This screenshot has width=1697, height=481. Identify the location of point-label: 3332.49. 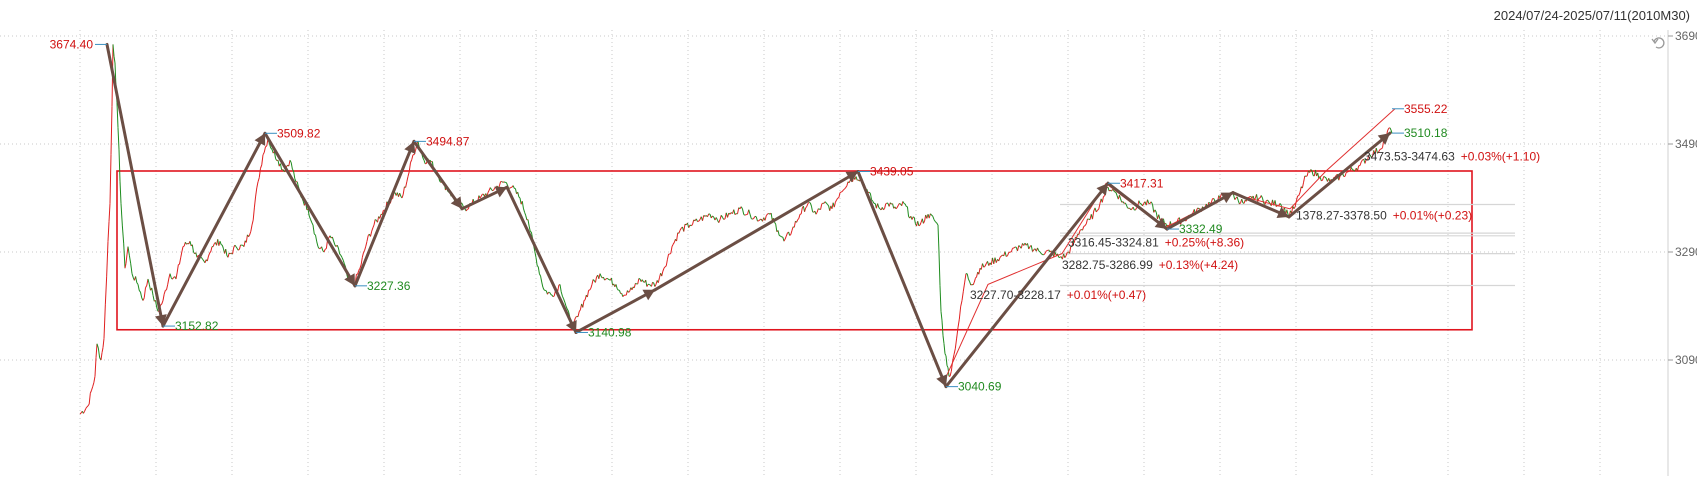
(1201, 229).